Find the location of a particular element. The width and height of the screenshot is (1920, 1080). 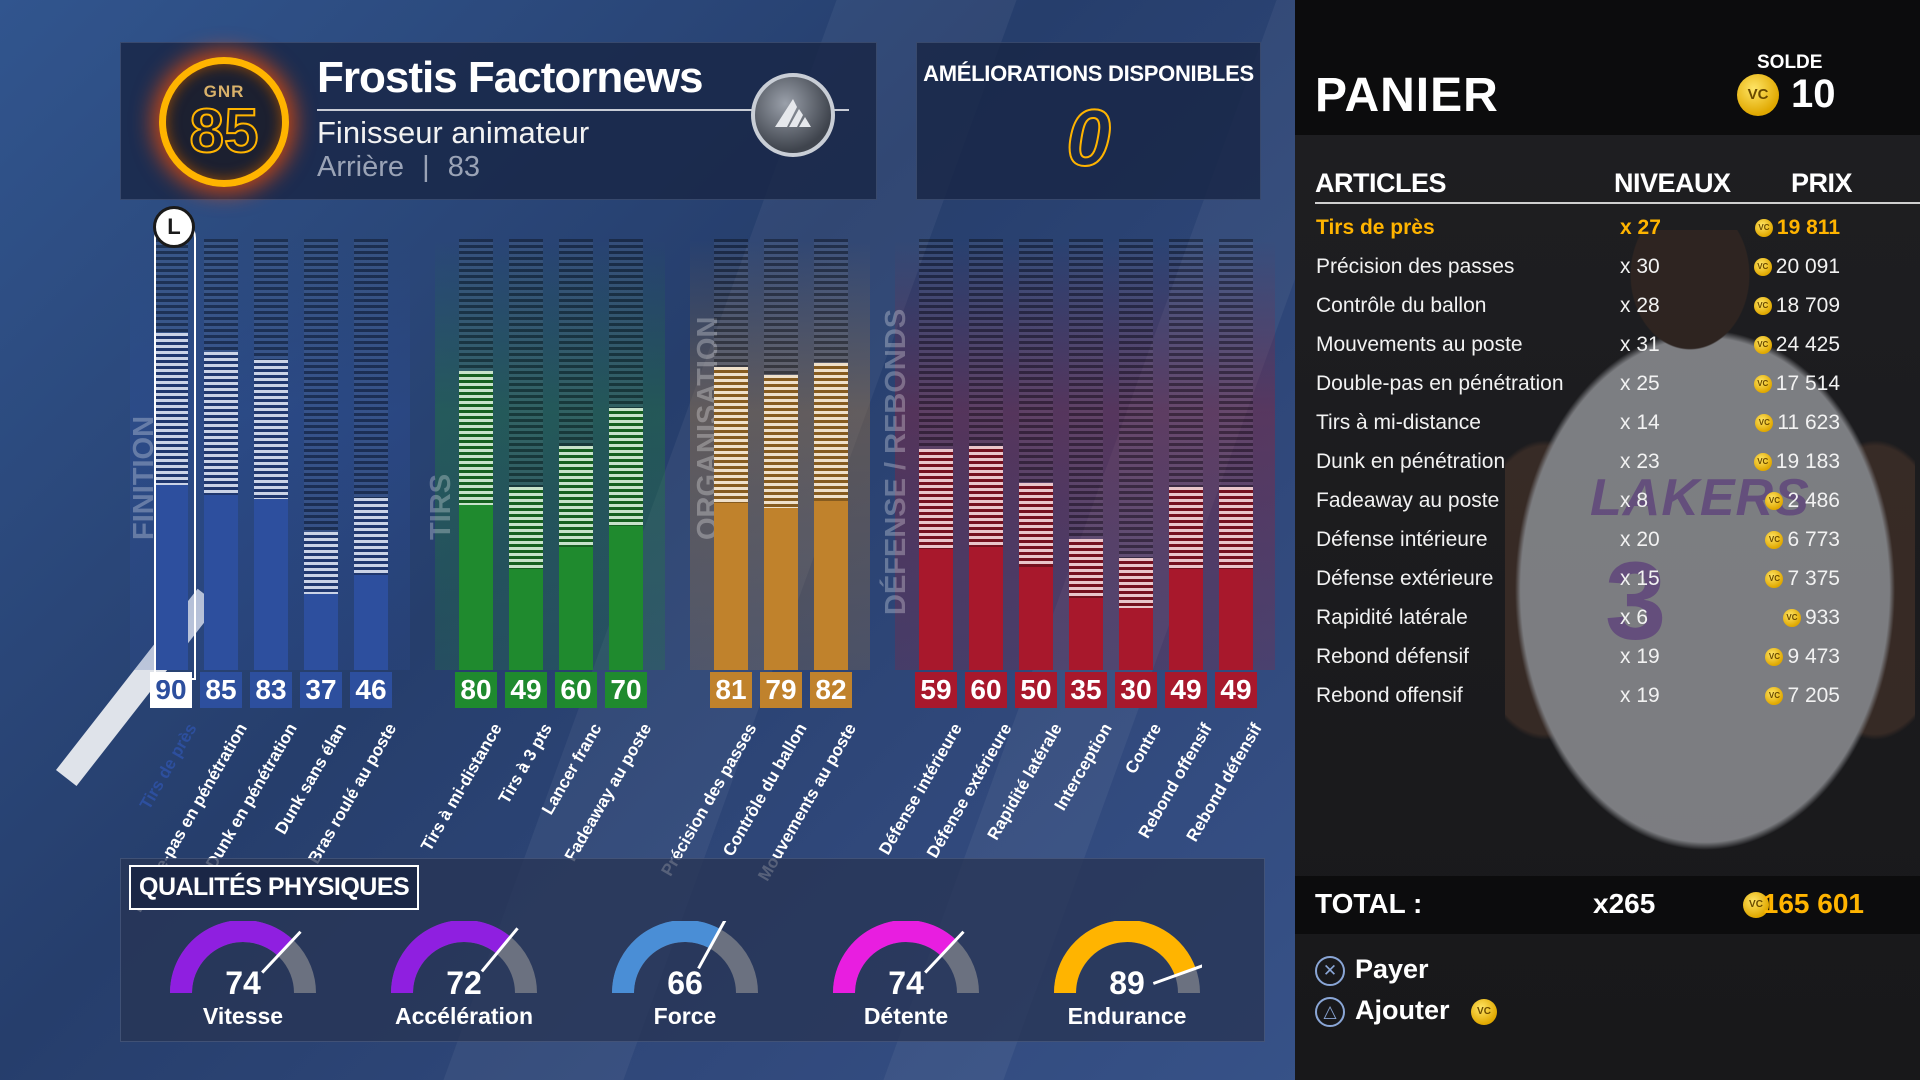

cart-item-price: 24 425 is located at coordinates (1807, 344).